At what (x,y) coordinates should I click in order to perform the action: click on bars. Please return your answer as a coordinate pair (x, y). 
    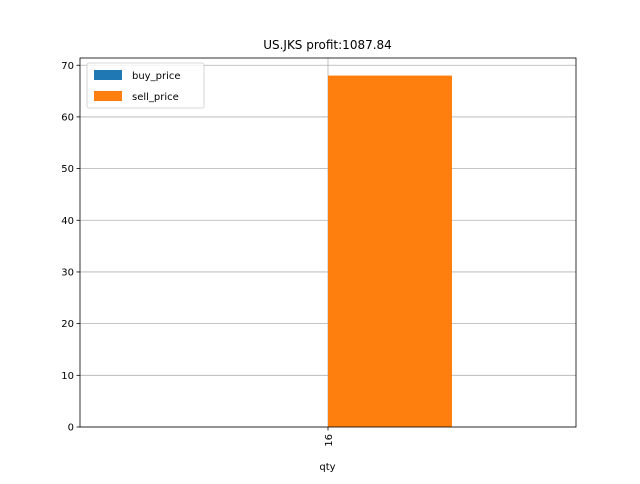
    Looking at the image, I should click on (390, 251).